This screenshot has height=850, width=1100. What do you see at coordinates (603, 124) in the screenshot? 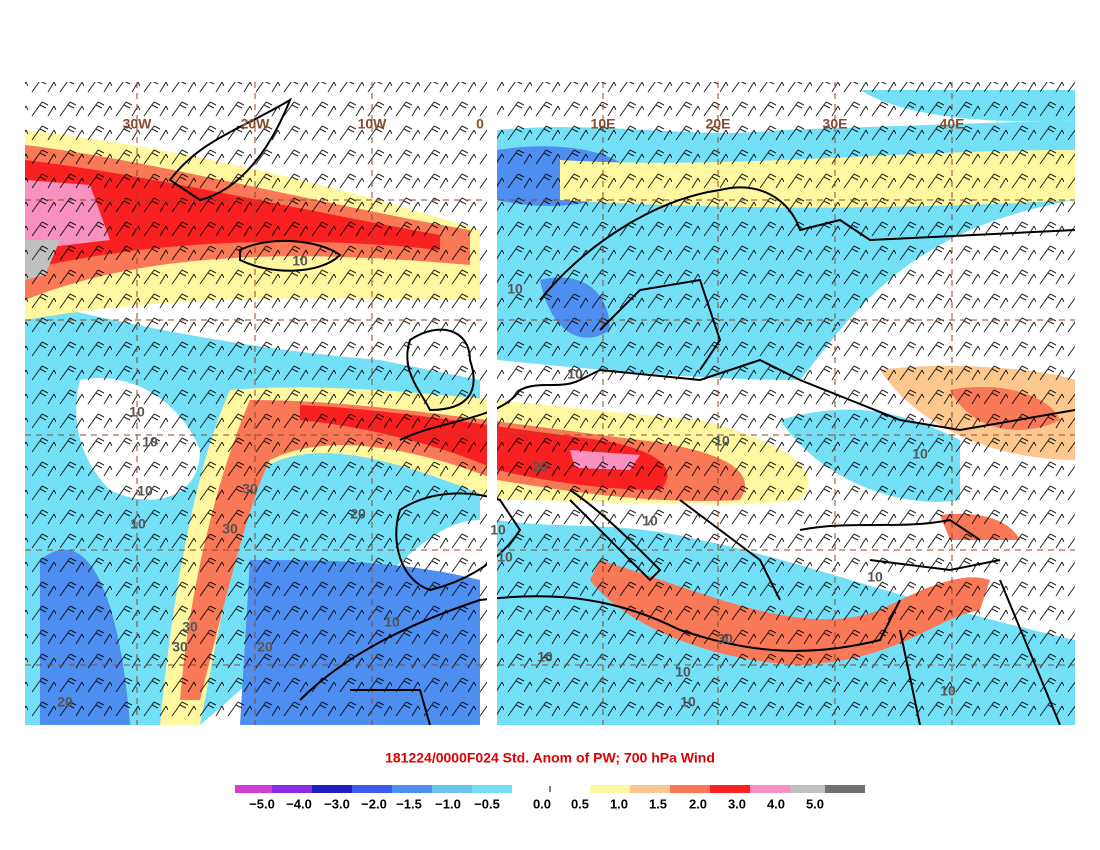
I see `longitude-label: 10E` at bounding box center [603, 124].